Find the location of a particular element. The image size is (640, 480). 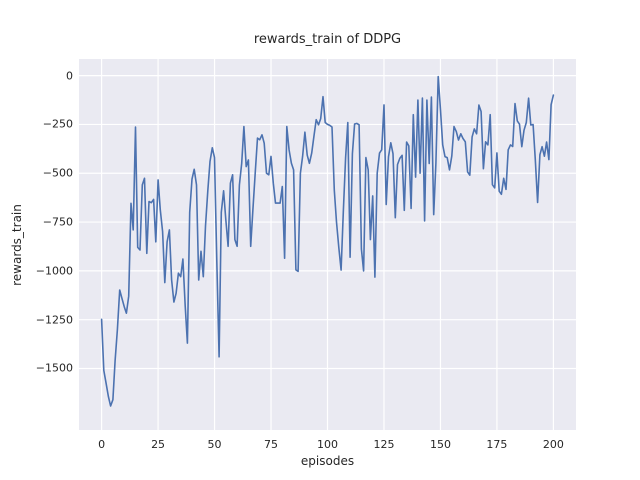

chart-title: rewards_train of DDPG is located at coordinates (327, 39).